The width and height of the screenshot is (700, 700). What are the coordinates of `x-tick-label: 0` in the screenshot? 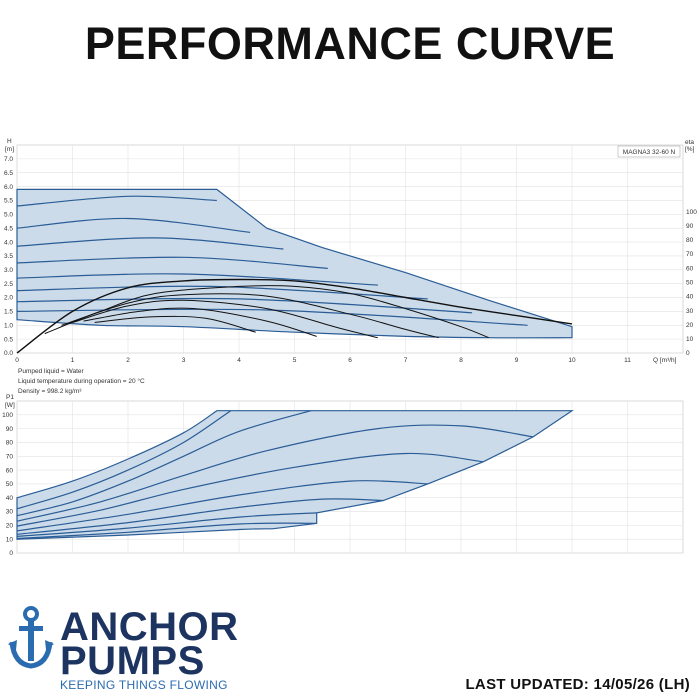 It's located at (17, 360).